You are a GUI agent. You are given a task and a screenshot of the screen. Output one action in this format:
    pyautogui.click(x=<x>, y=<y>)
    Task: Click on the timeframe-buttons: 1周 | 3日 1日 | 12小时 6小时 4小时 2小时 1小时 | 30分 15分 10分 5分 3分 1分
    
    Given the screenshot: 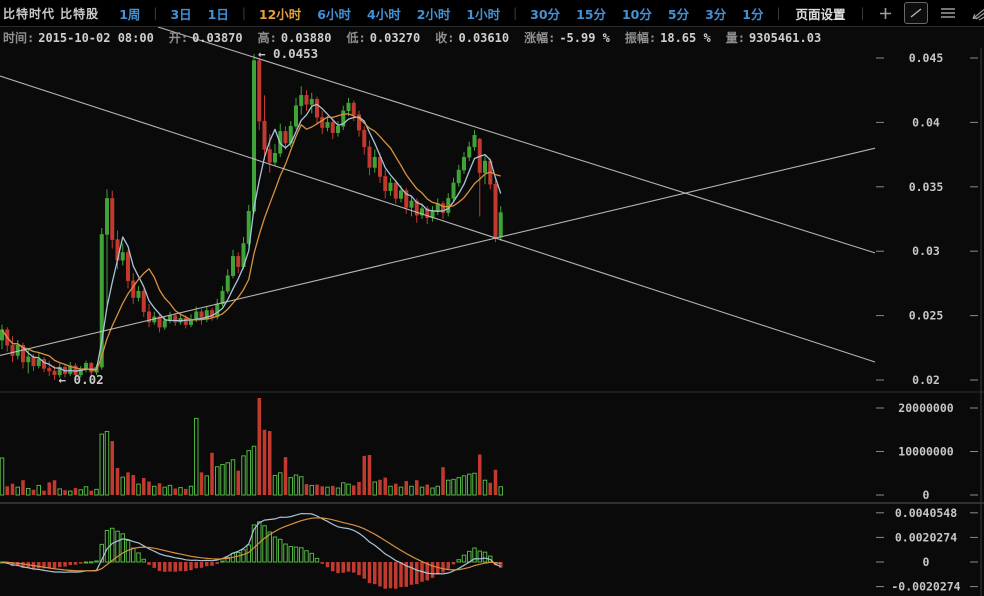 What is the action you would take?
    pyautogui.click(x=441, y=13)
    